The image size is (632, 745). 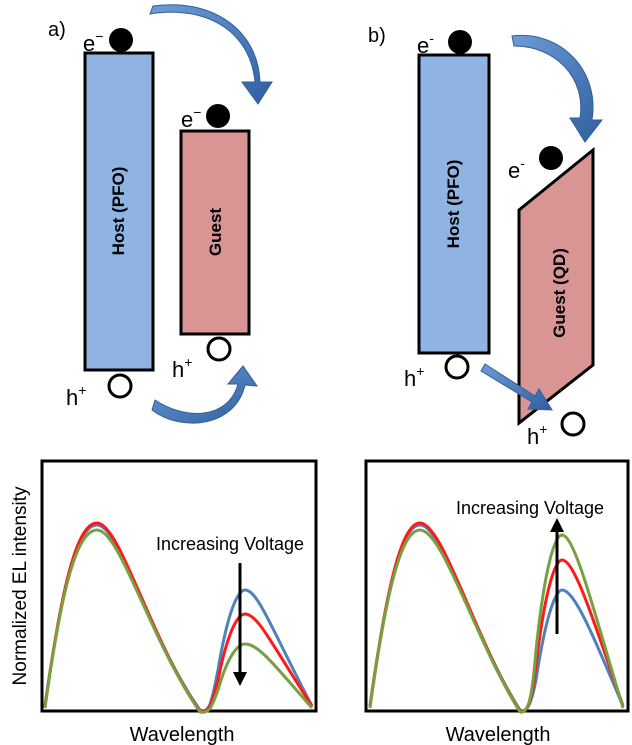 I want to click on guest-label: Guest (QD), so click(x=559, y=293).